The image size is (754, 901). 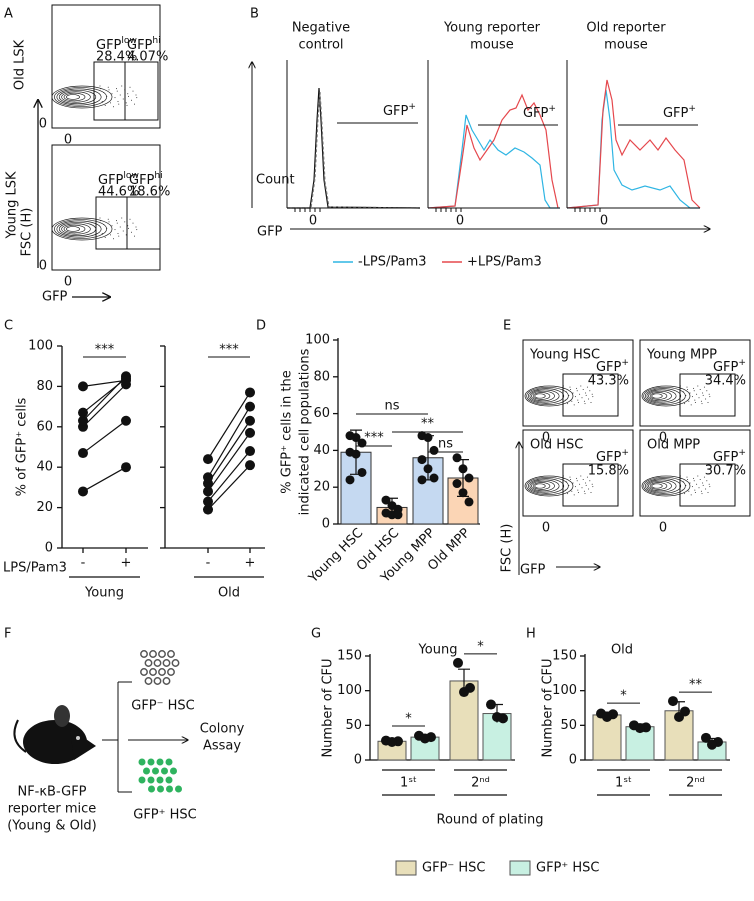 I want to click on zero-label: 0, so click(x=460, y=221).